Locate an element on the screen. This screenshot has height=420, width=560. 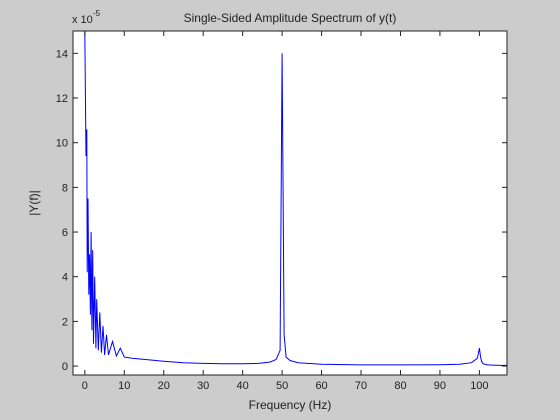
x-tick-label: 50 is located at coordinates (282, 386).